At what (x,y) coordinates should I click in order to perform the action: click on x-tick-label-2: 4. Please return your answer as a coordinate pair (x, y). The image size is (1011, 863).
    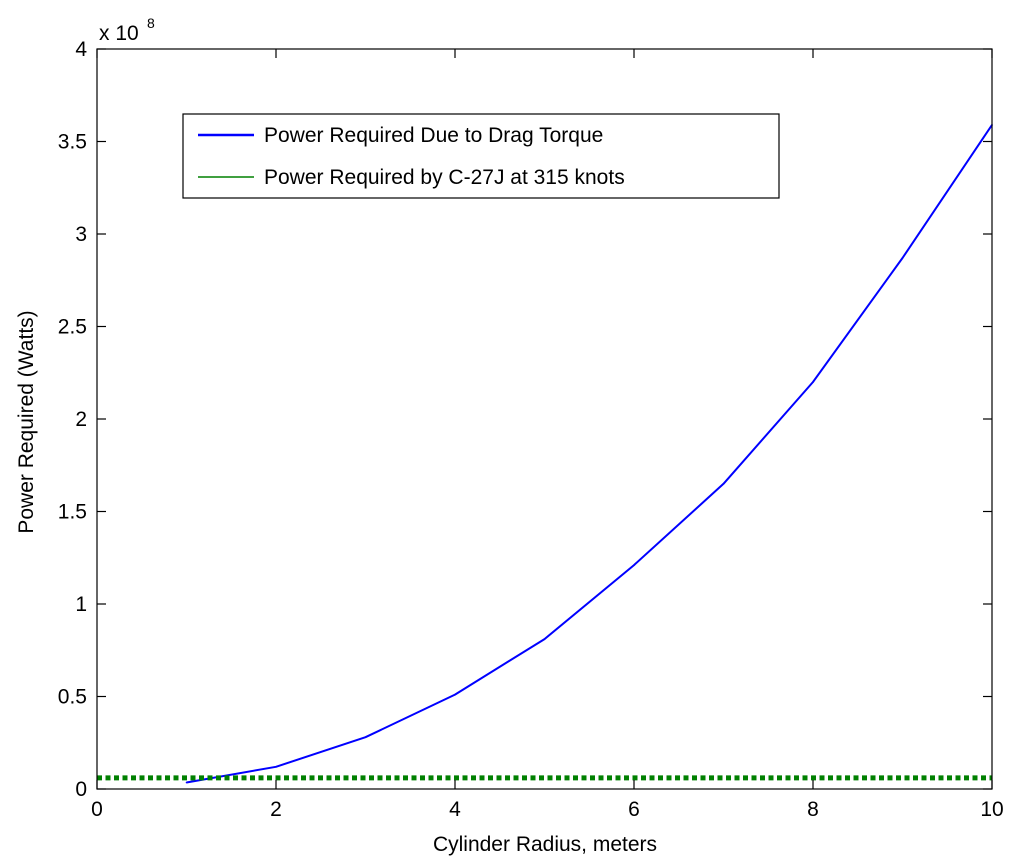
    Looking at the image, I should click on (455, 809).